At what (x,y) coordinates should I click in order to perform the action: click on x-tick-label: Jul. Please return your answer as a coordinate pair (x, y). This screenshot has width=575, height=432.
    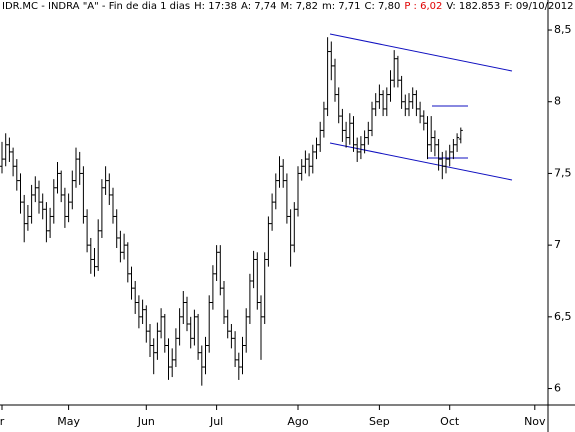
    Looking at the image, I should click on (216, 421).